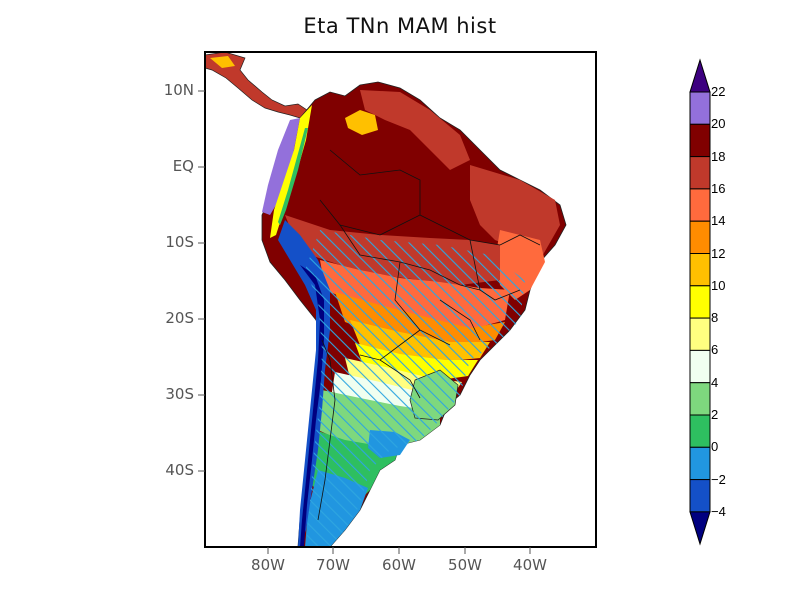 The image size is (800, 600). I want to click on colorbar, so click(700, 302).